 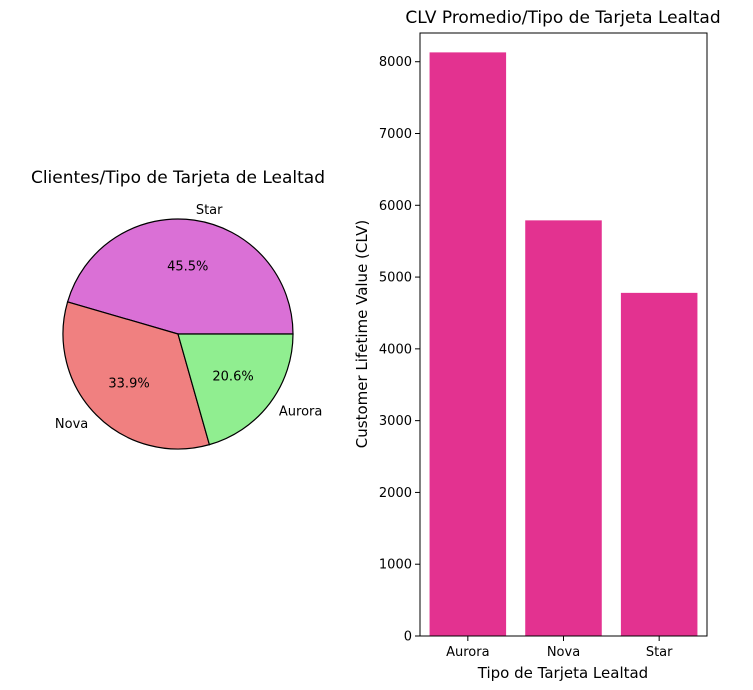 I want to click on y-tick-label: 6000, so click(x=395, y=206).